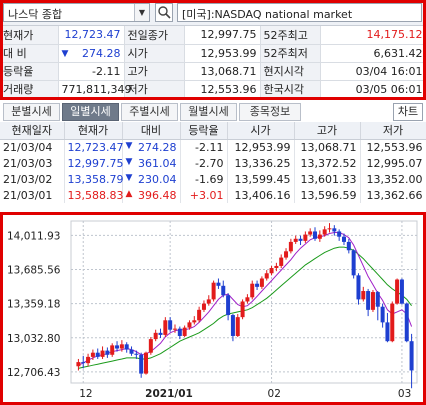 This screenshot has height=405, width=426. Describe the element at coordinates (261, 131) in the screenshot. I see `column-header: 시가` at that location.